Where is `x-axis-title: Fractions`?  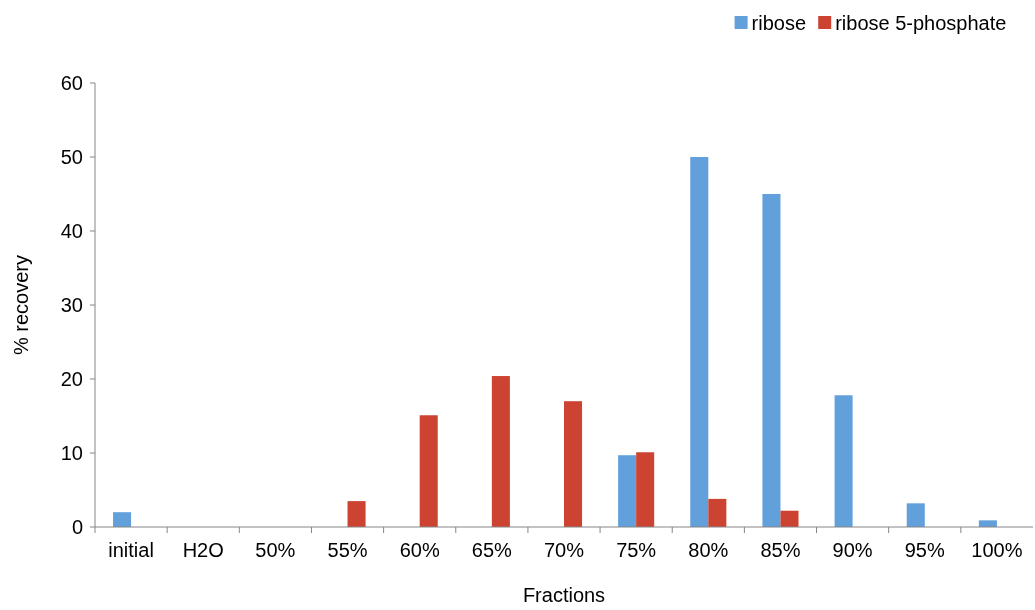 x-axis-title: Fractions is located at coordinates (564, 595).